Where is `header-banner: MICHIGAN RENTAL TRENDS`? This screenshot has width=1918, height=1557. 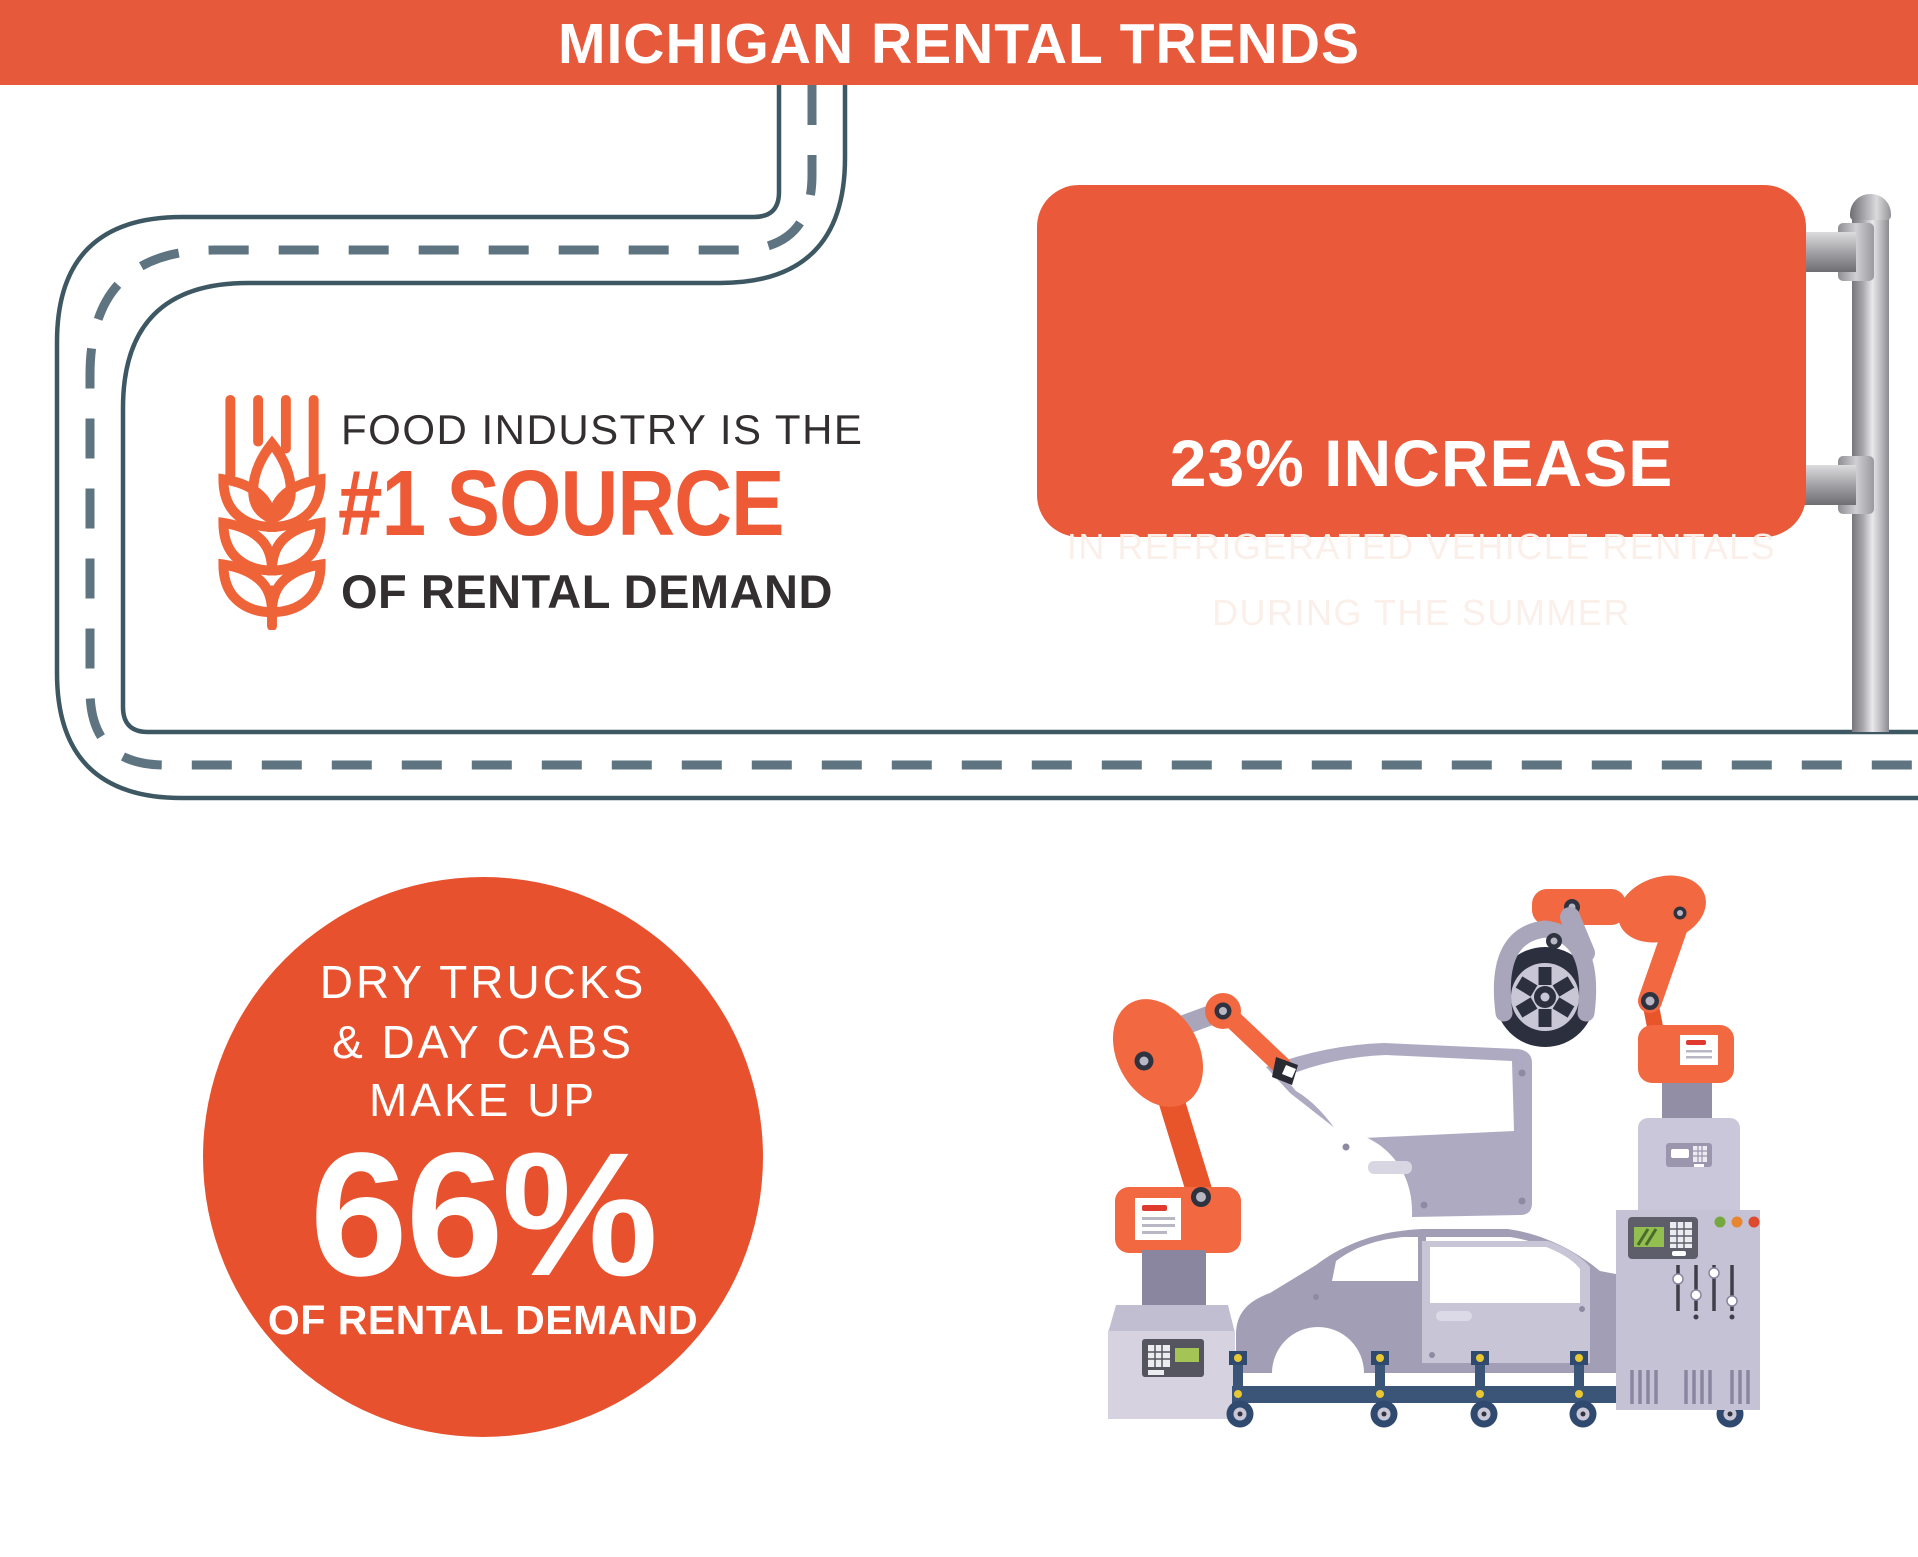 header-banner: MICHIGAN RENTAL TRENDS is located at coordinates (959, 42).